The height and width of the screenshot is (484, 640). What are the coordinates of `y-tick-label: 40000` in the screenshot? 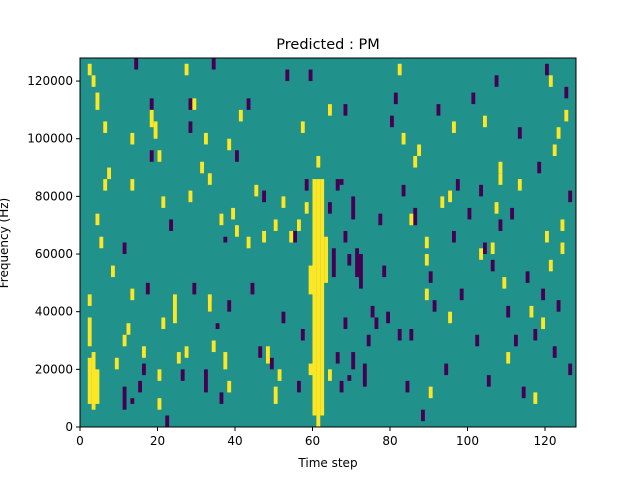 It's located at (54, 312).